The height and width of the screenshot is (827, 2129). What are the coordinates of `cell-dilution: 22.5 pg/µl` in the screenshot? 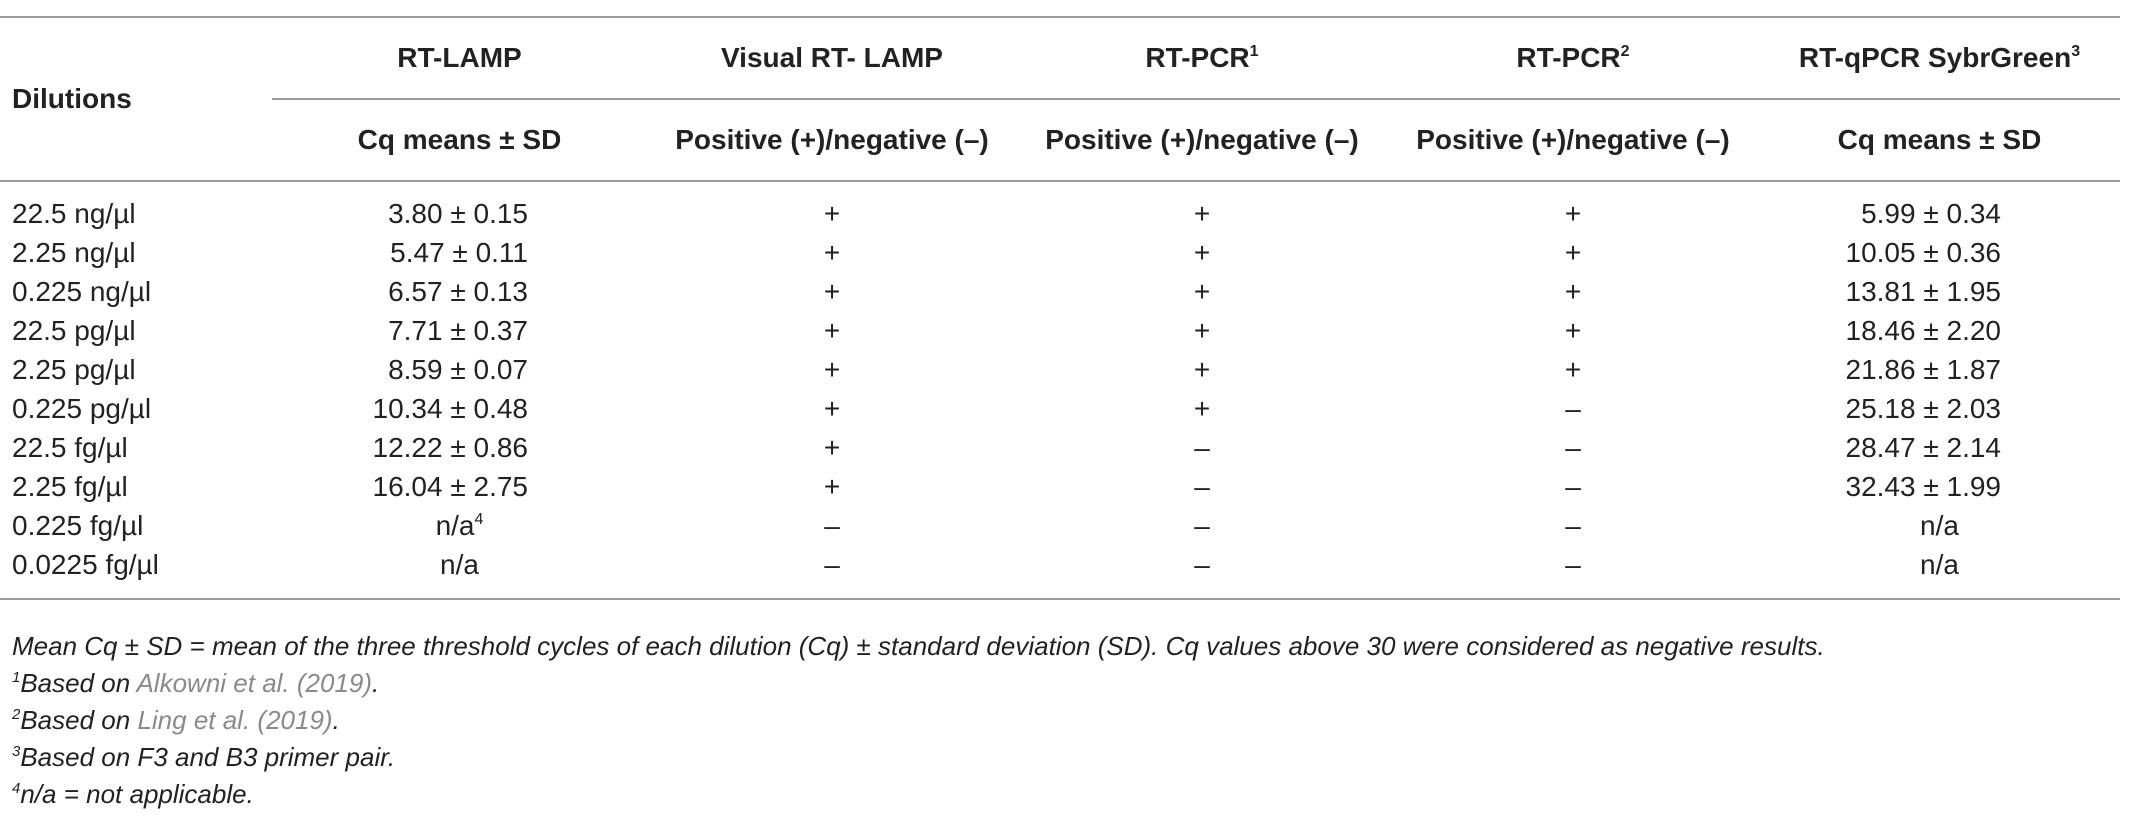 It's located at (74, 330).